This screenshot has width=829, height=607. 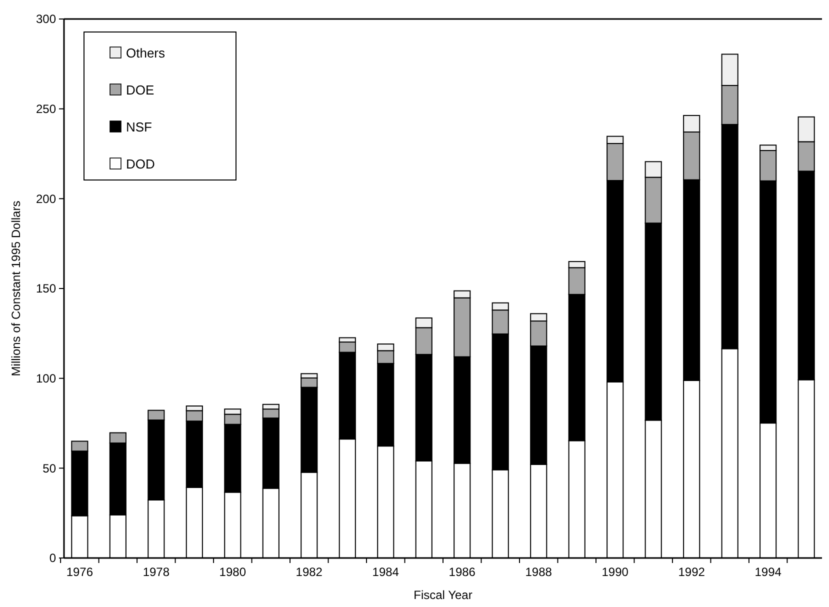 I want to click on y-tick-label: 300, so click(x=46, y=19).